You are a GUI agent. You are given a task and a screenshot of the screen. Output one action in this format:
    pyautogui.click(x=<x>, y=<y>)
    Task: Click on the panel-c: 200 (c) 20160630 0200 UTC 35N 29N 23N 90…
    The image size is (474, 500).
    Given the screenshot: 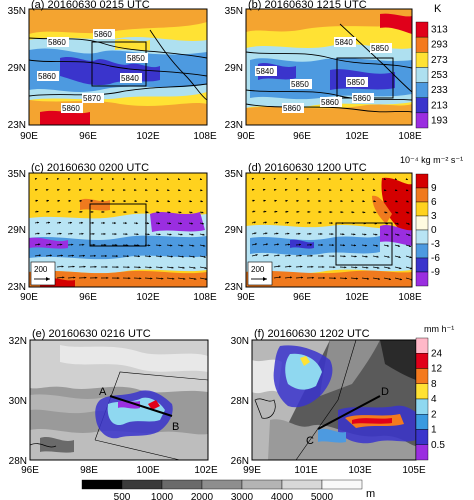 What is the action you would take?
    pyautogui.click(x=112, y=232)
    